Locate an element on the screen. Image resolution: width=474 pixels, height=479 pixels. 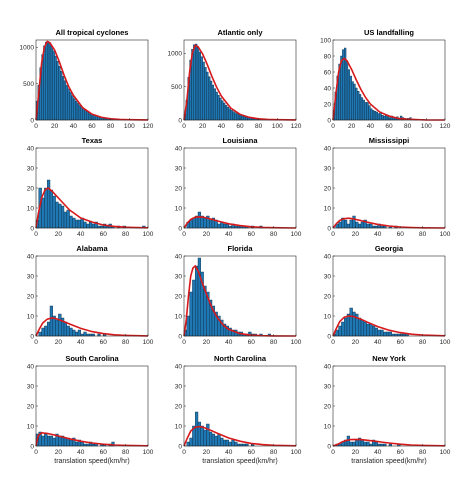
subplot-5: Mississippi 0 20 40 60 80 100 0 10 20 30 40 is located at coordinates (387, 187).